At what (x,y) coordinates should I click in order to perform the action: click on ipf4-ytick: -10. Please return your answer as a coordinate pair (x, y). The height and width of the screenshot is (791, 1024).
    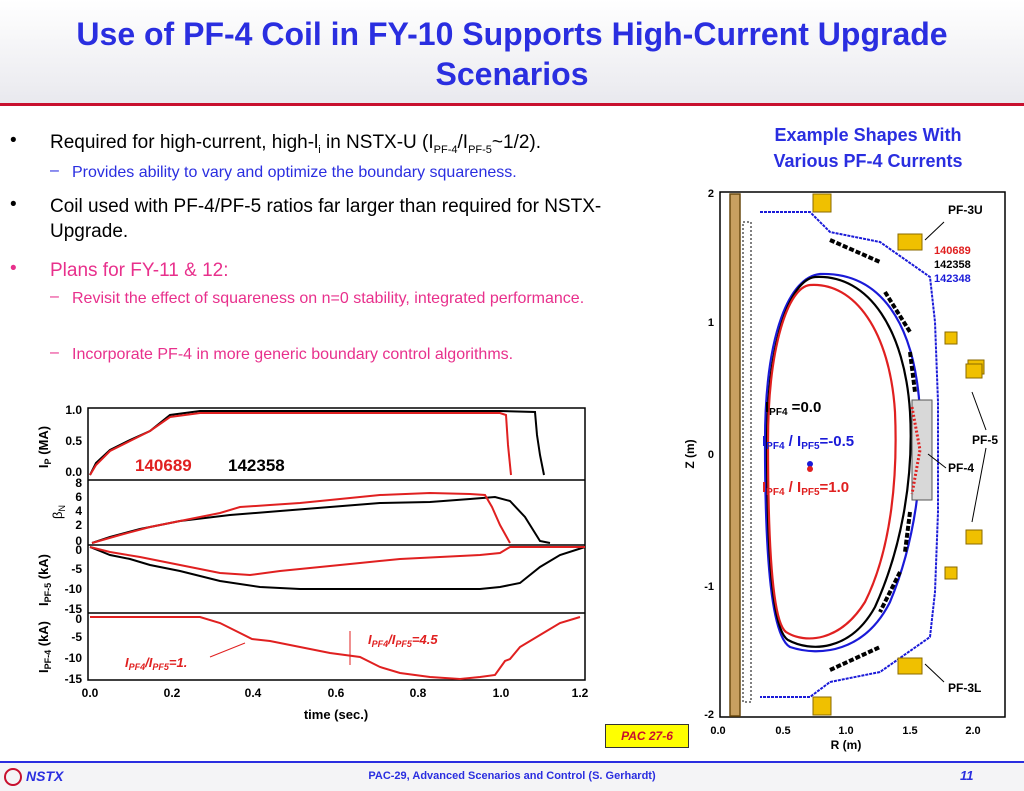
    Looking at the image, I should click on (74, 658).